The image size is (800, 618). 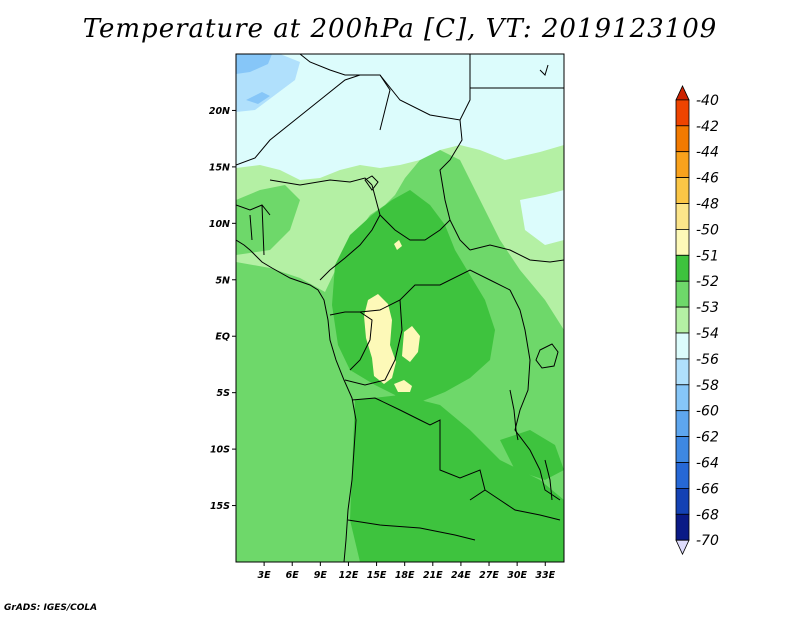 What do you see at coordinates (51, 608) in the screenshot?
I see `grads-credit: GrADS: IGES/COLA` at bounding box center [51, 608].